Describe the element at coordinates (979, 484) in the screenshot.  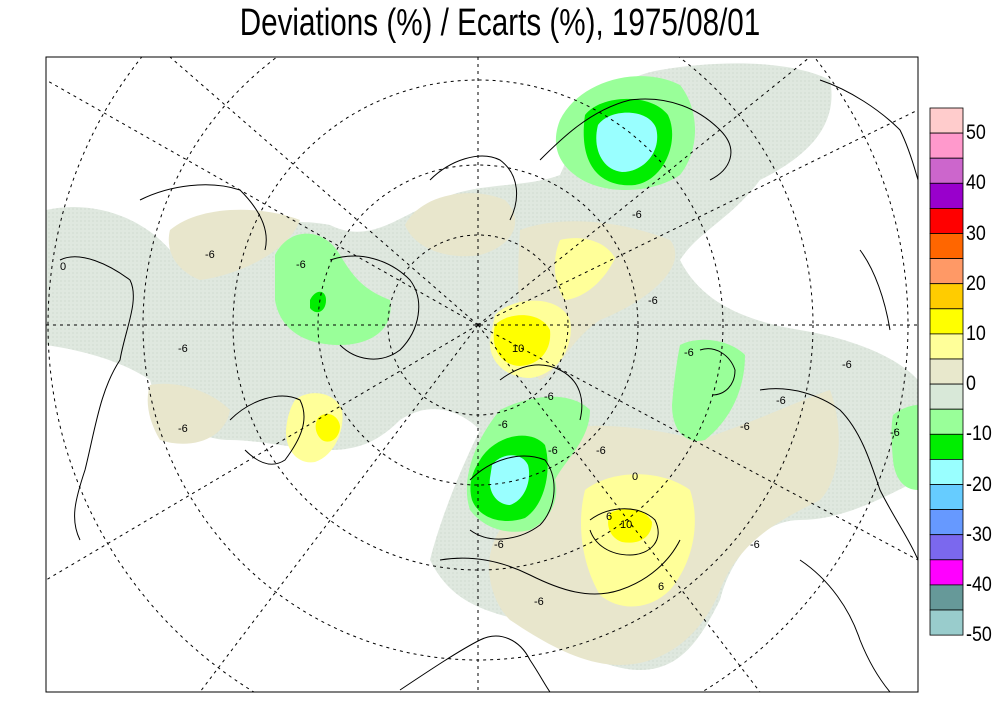
I see `legend-tick-label: -20` at that location.